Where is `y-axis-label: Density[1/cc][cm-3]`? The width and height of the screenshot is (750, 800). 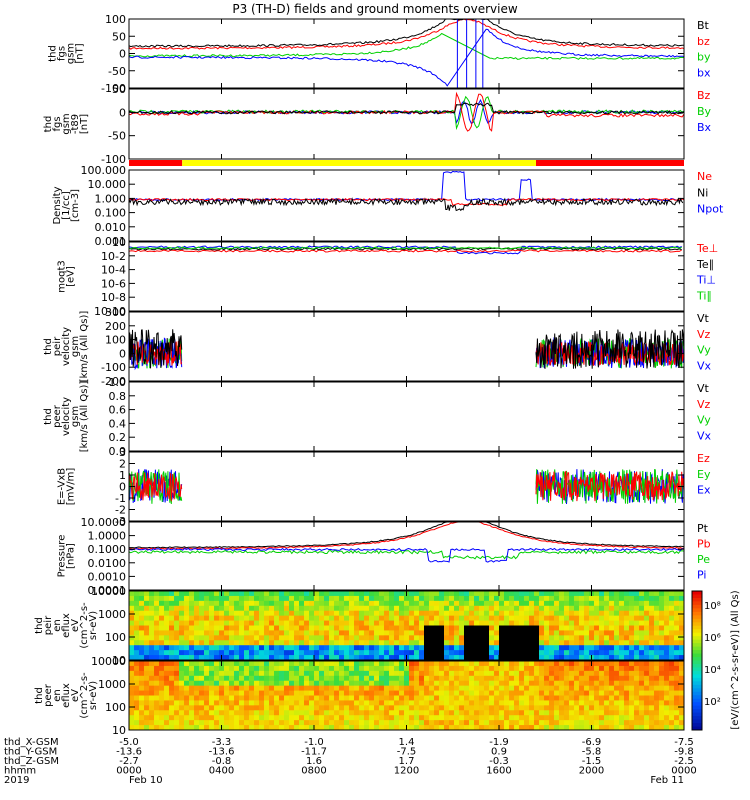 y-axis-label: Density[1/cc][cm-3] is located at coordinates (66, 205).